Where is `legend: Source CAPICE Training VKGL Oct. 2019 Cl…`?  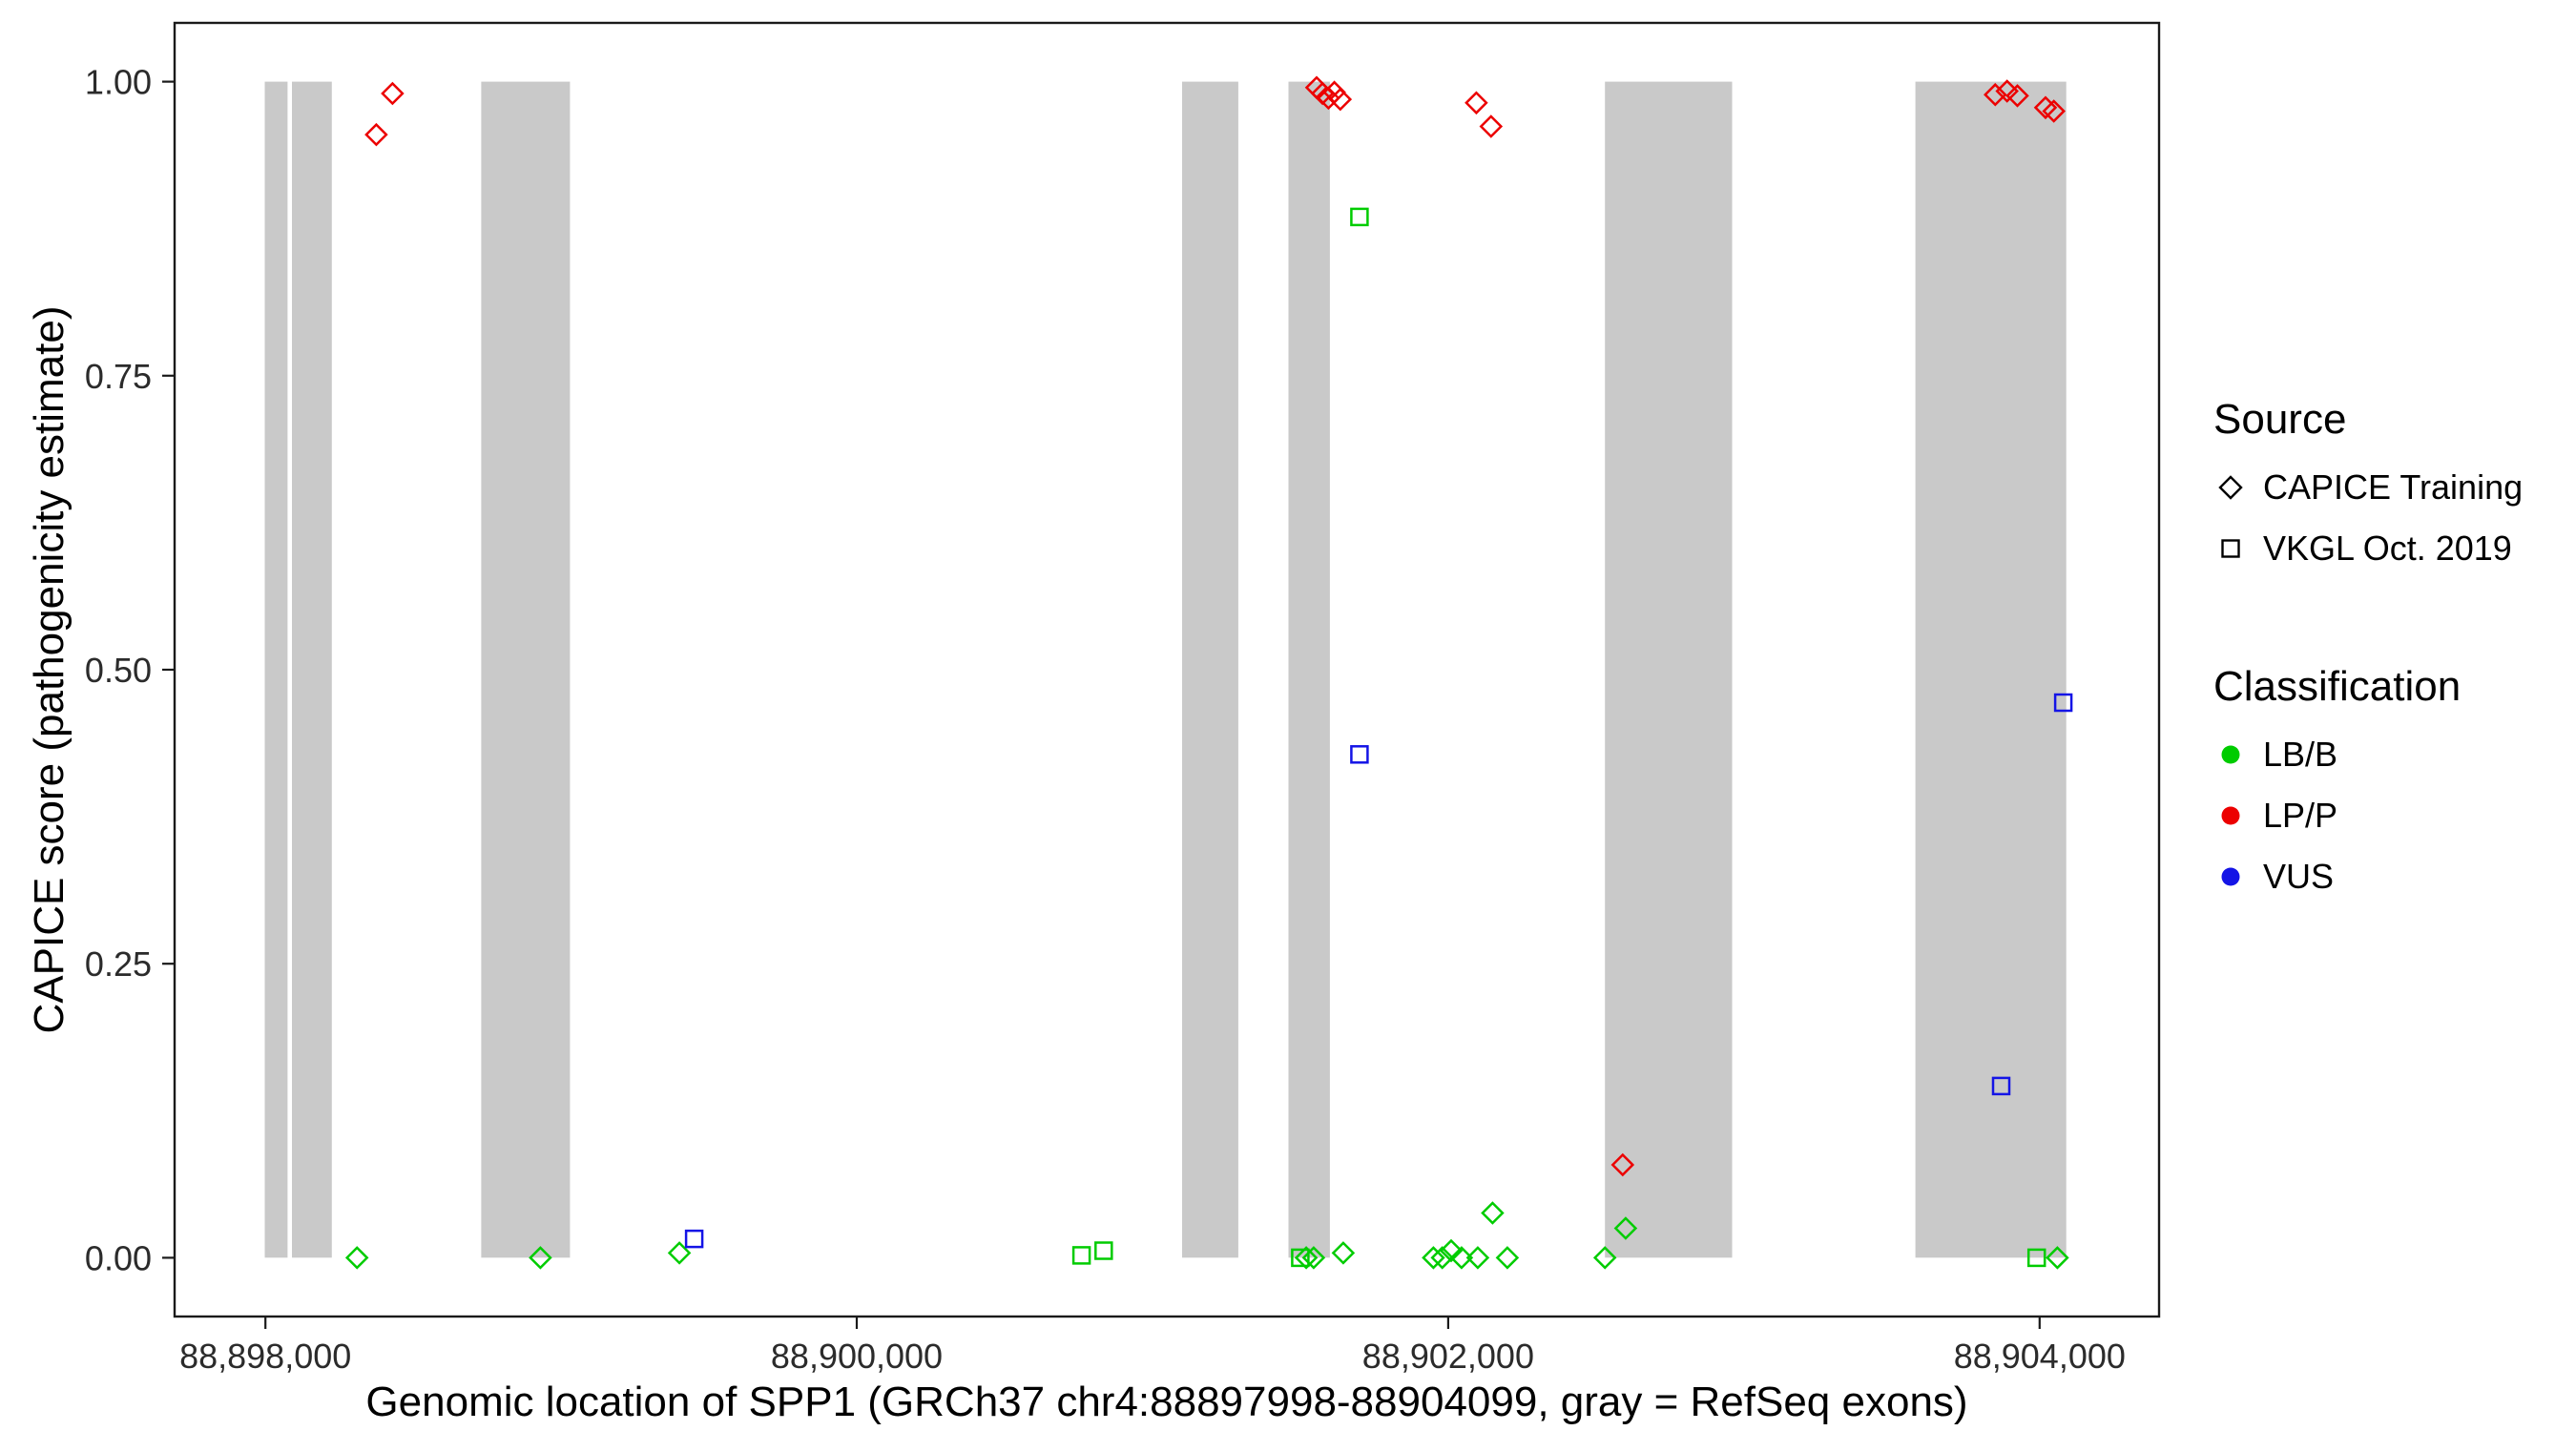
legend: Source CAPICE Training VKGL Oct. 2019 Cl… is located at coordinates (2368, 651).